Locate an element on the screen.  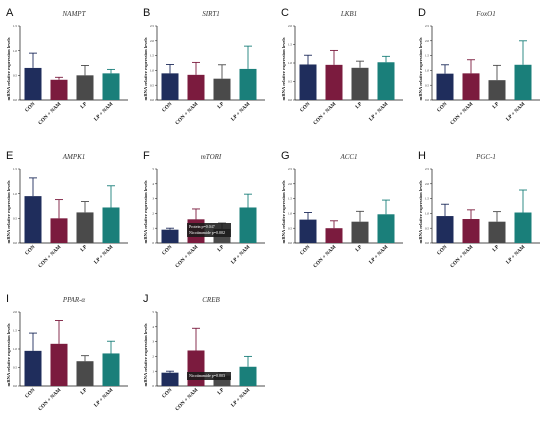
panel-title: SIRT1 is located at coordinates (211, 14).